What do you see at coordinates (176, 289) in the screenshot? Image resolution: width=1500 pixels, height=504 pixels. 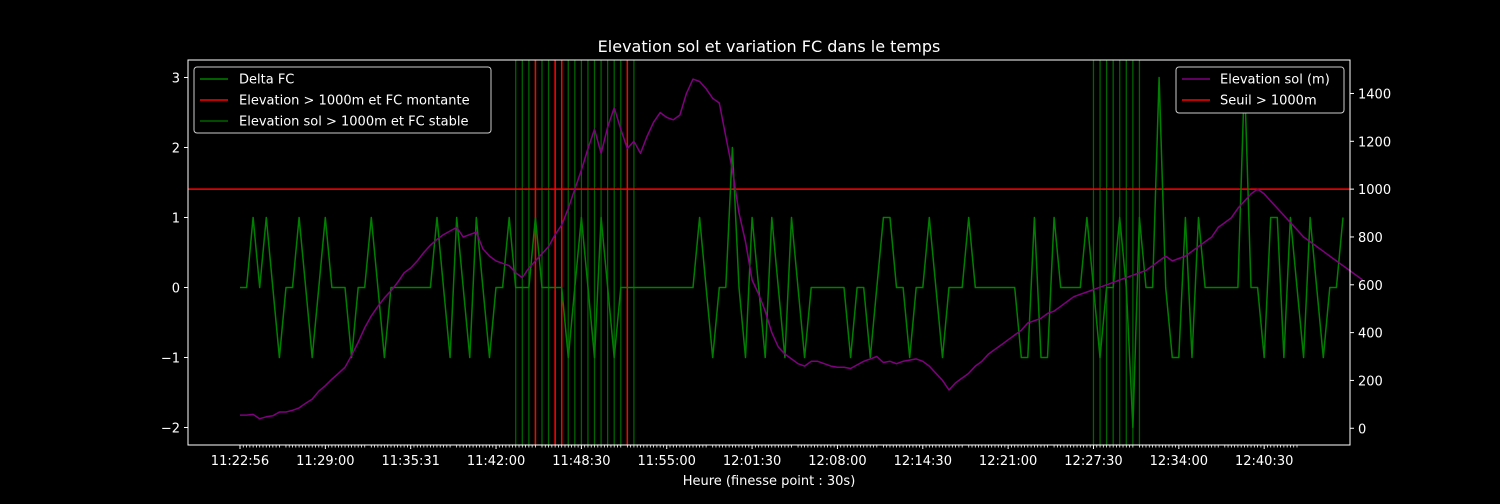 I see `y-tick-label-left: 0` at bounding box center [176, 289].